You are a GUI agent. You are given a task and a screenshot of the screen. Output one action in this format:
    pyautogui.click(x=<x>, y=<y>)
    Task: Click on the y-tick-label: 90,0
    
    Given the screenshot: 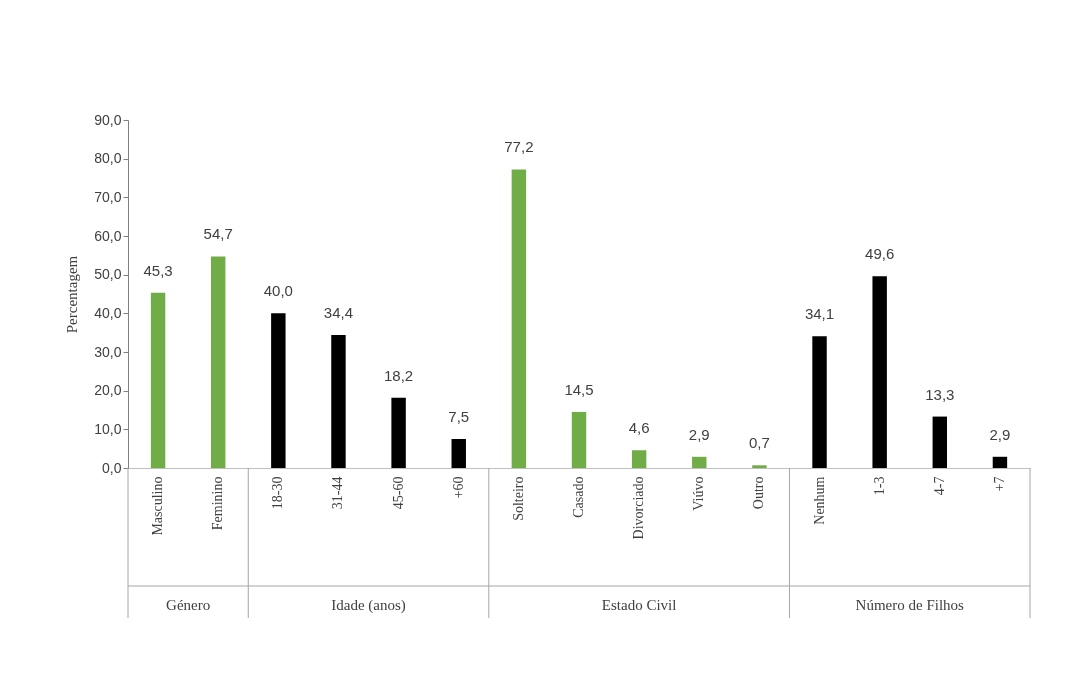 What is the action you would take?
    pyautogui.click(x=108, y=119)
    